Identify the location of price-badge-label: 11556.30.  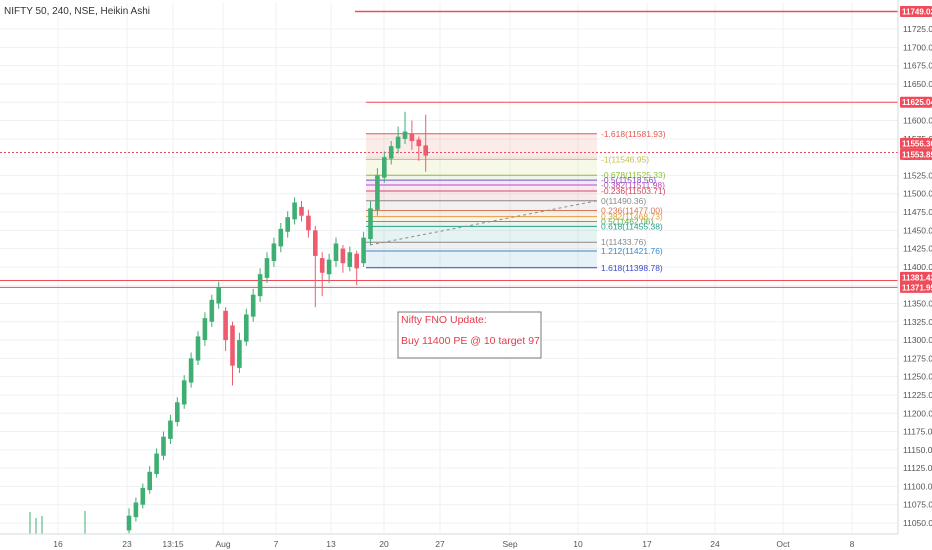
(917, 143).